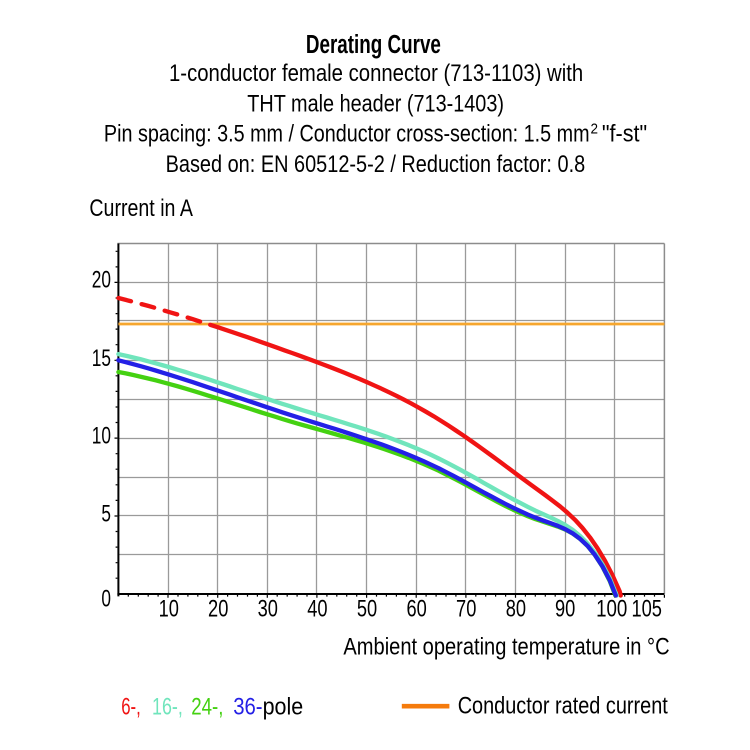 This screenshot has height=750, width=750. What do you see at coordinates (207, 707) in the screenshot?
I see `svg-text: 24-,` at bounding box center [207, 707].